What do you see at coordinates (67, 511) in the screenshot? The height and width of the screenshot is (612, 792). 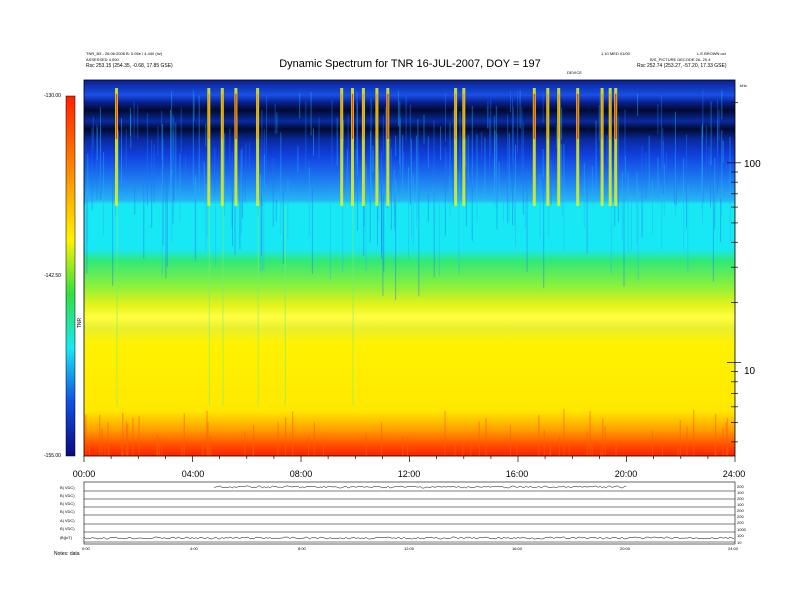 I see `subpanel-label: B| VDC)` at bounding box center [67, 511].